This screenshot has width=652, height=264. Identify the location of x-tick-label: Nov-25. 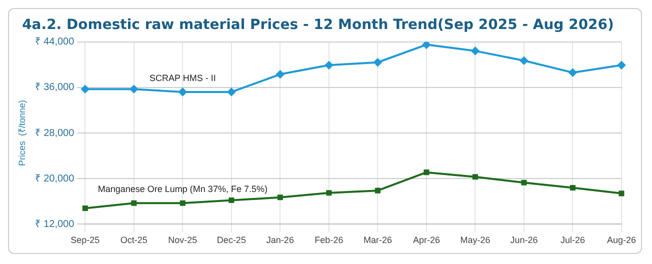
(183, 240).